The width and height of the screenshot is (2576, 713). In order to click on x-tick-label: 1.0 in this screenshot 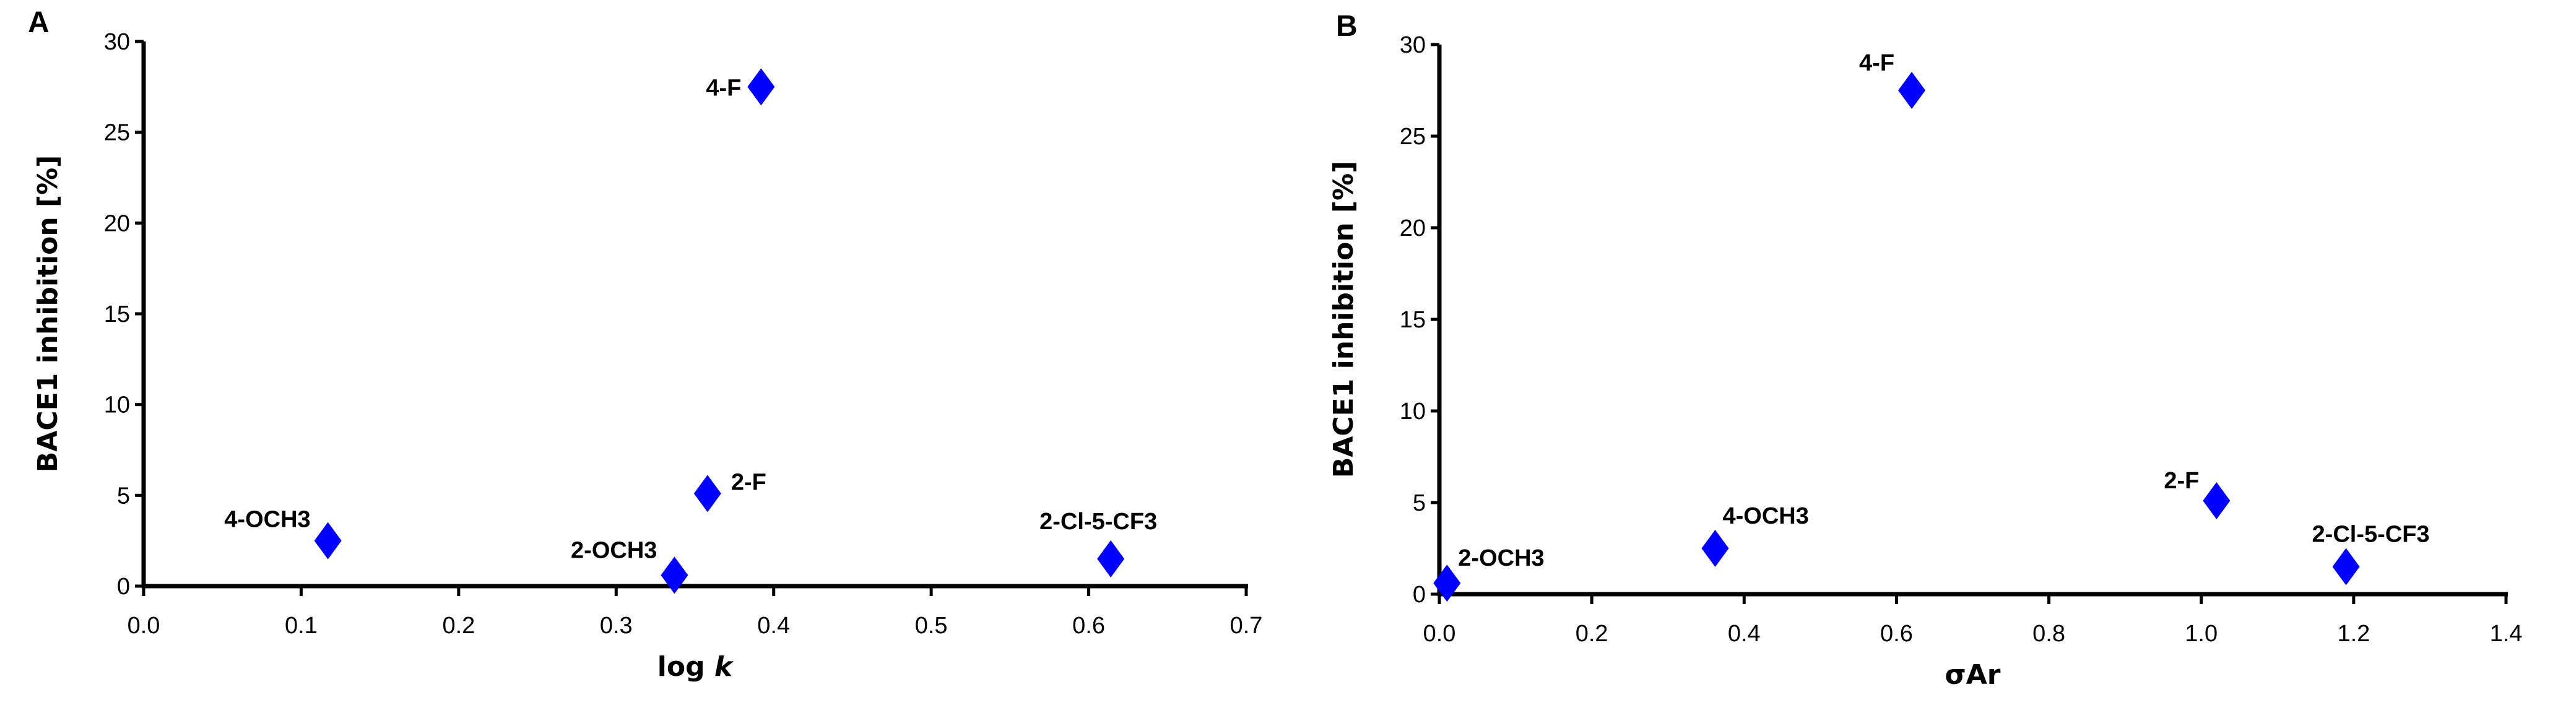, I will do `click(2201, 634)`.